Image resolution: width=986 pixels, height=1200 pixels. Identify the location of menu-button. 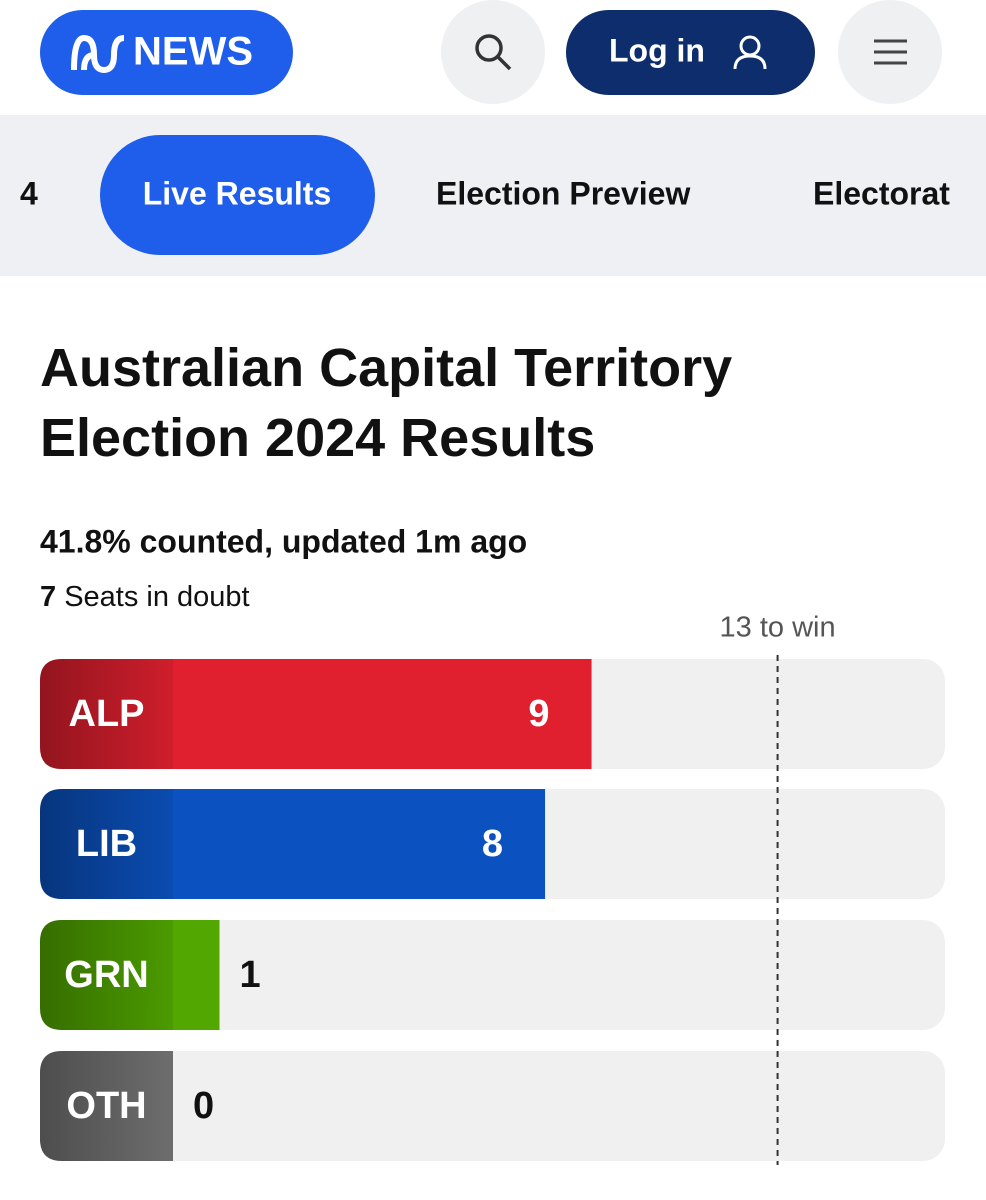
(890, 52).